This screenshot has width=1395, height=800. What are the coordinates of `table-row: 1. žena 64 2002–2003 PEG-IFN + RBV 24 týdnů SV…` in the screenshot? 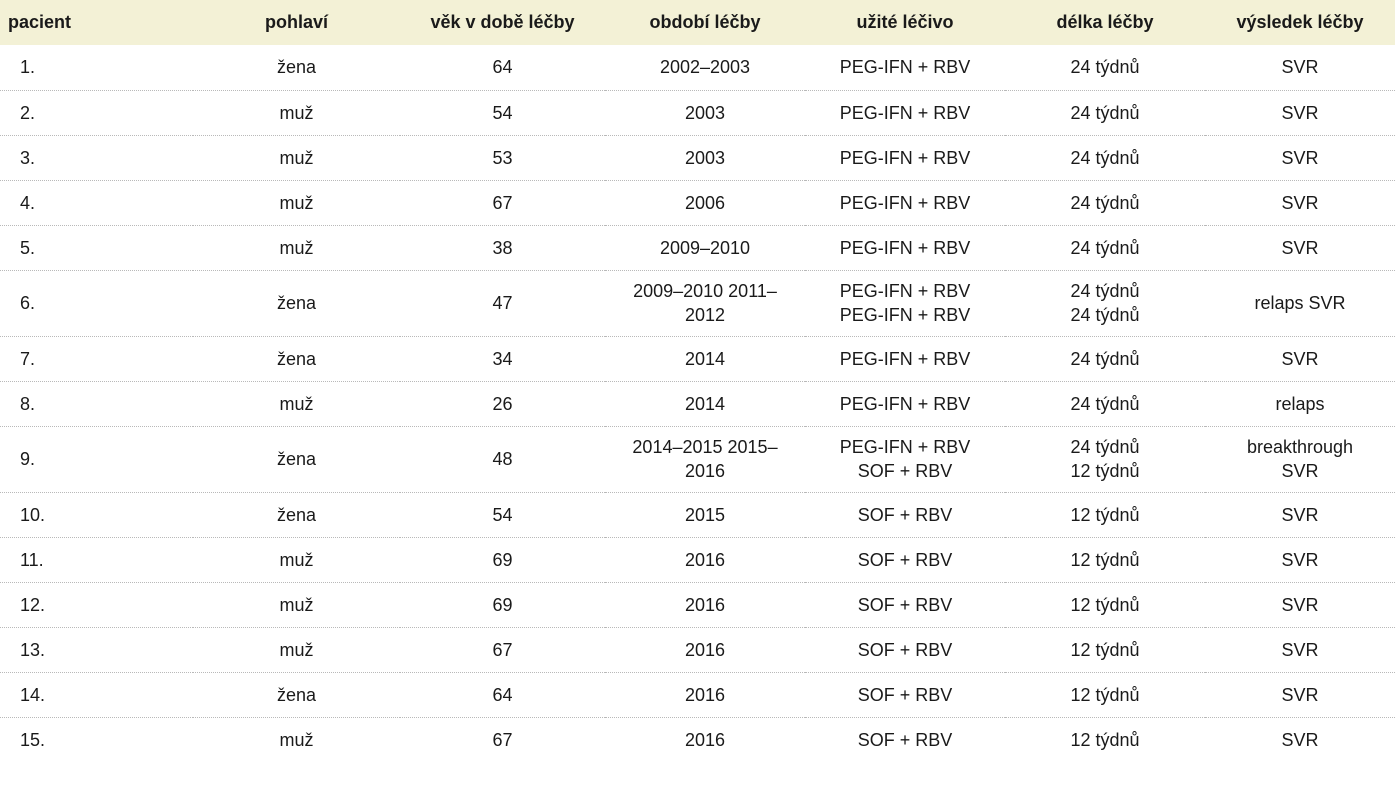 It's located at (697, 67).